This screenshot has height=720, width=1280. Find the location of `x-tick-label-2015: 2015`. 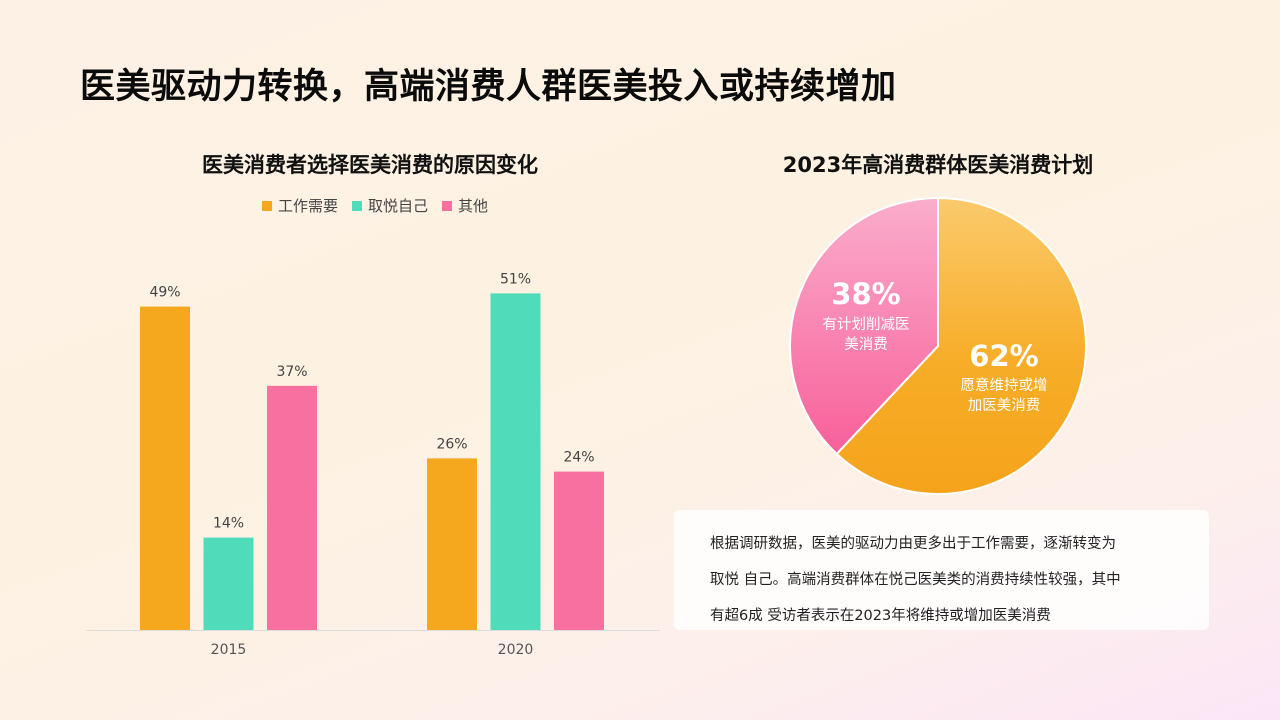

x-tick-label-2015: 2015 is located at coordinates (229, 650).